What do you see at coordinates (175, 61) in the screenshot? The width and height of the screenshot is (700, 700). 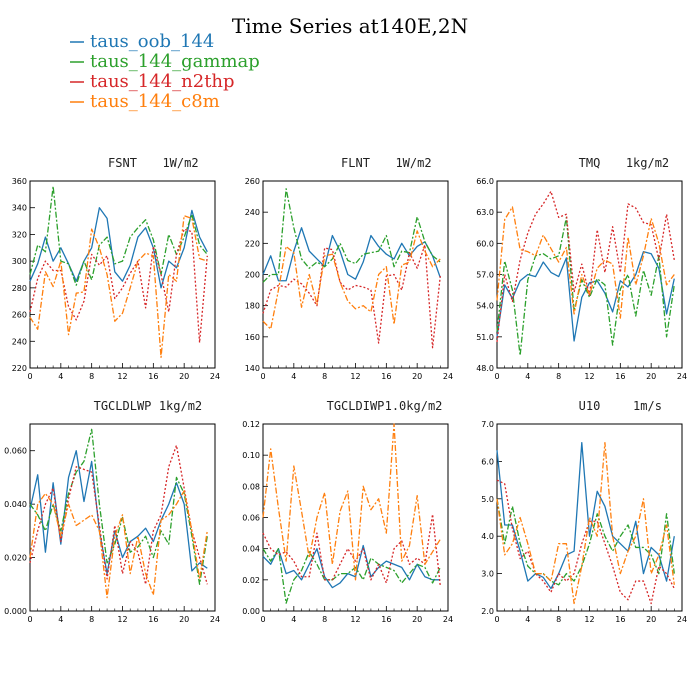 I see `legend-entry: taus_144_gammap` at bounding box center [175, 61].